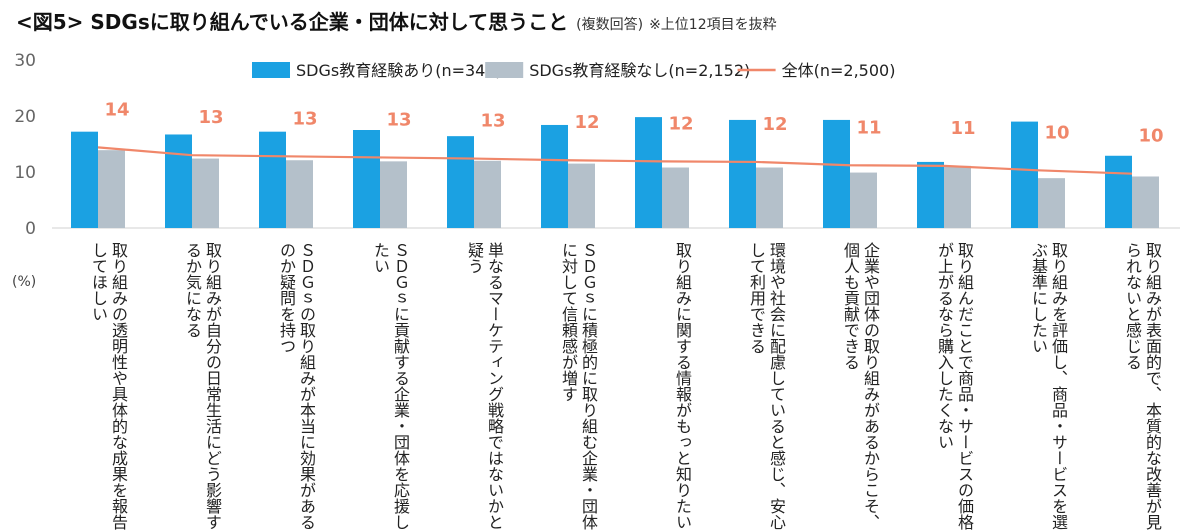 This screenshot has height=532, width=1200. Describe the element at coordinates (292, 22) in the screenshot. I see `chart-title: <図5> SDGsに取り組んでいる企業・団体に対して思うこと` at that location.